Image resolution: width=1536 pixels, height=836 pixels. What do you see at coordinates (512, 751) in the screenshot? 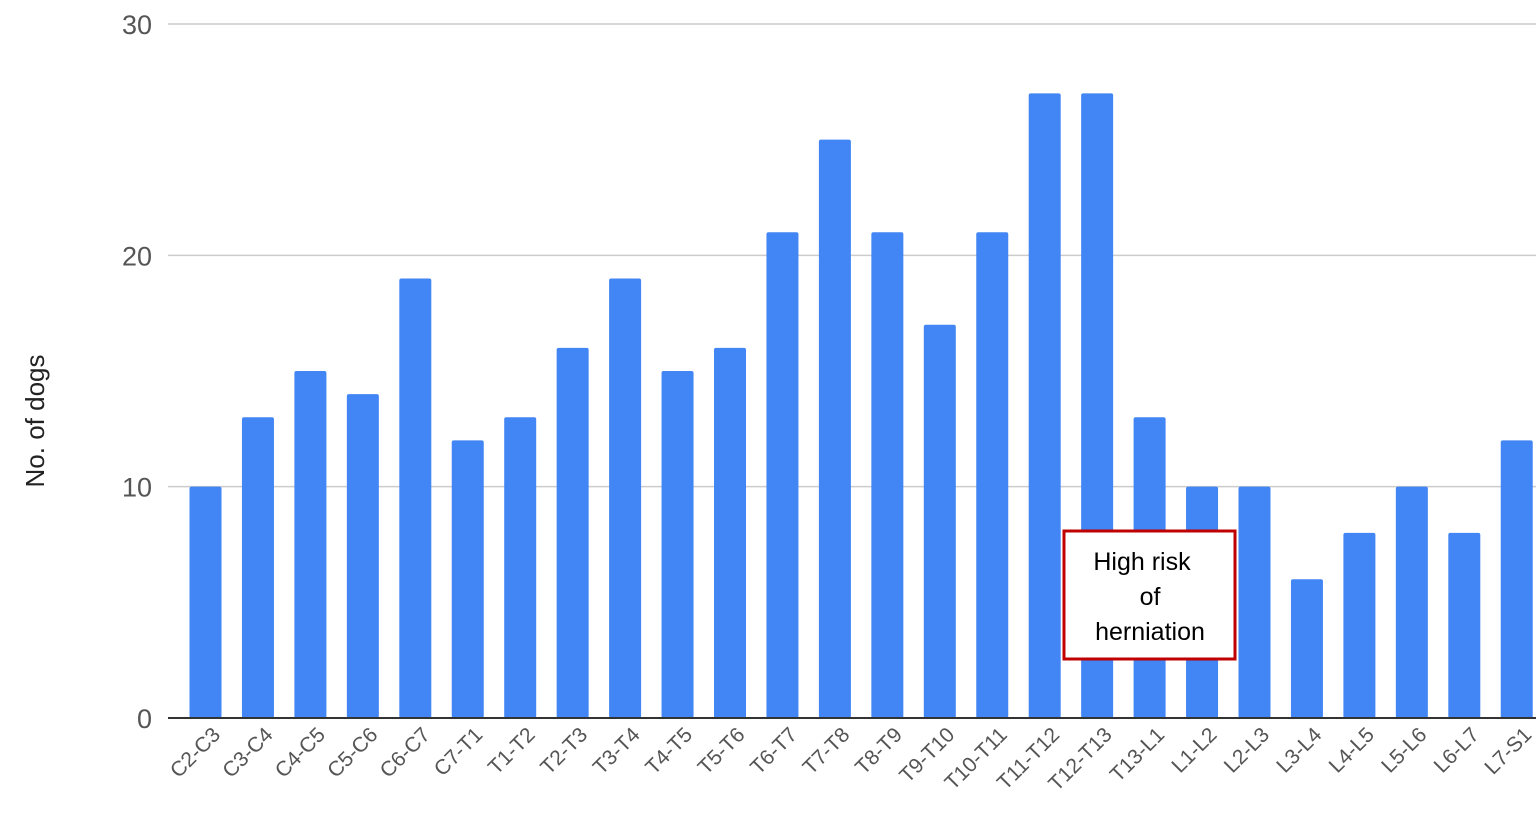
I see `x-tick-label: T1-T2` at bounding box center [512, 751].